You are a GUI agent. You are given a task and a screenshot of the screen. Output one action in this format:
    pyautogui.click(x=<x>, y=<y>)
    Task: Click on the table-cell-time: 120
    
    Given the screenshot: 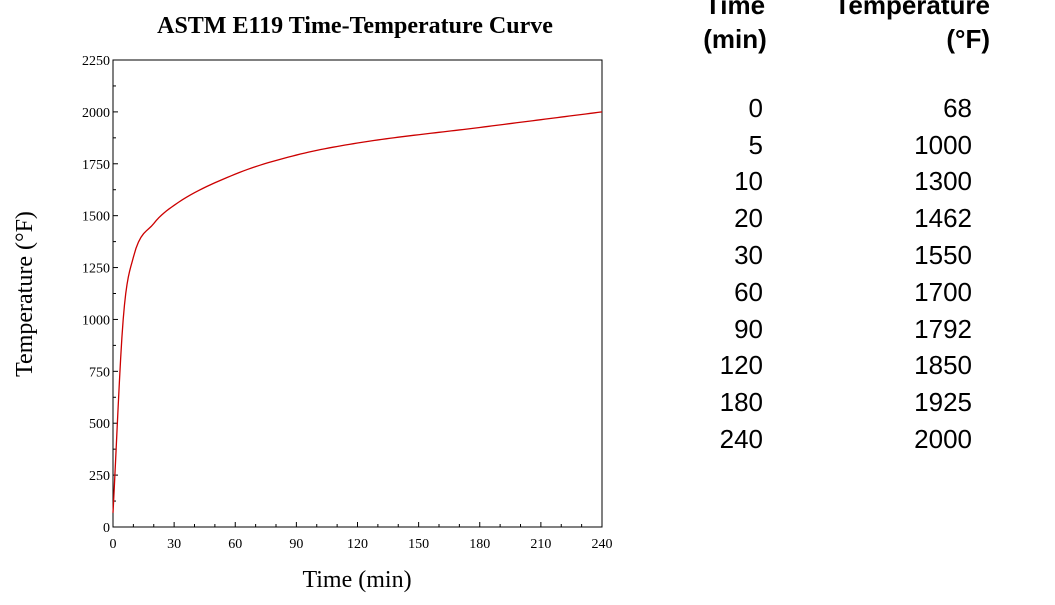 What is the action you would take?
    pyautogui.click(x=741, y=365)
    